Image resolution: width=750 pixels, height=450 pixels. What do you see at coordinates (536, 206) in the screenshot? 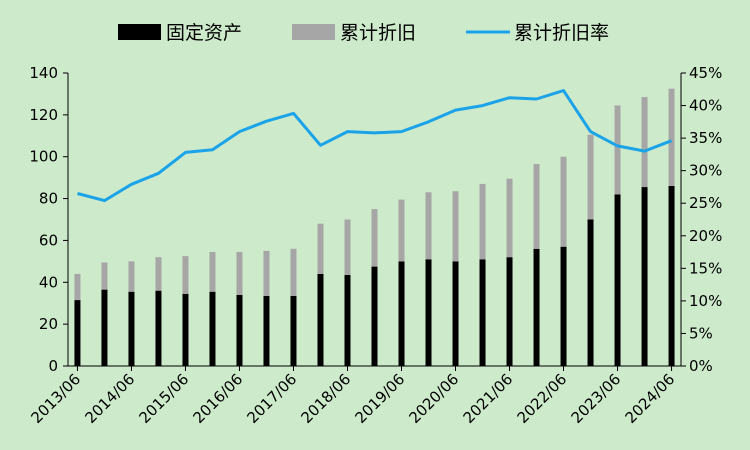
I see `bar-accum-depreciation-2021/12` at bounding box center [536, 206].